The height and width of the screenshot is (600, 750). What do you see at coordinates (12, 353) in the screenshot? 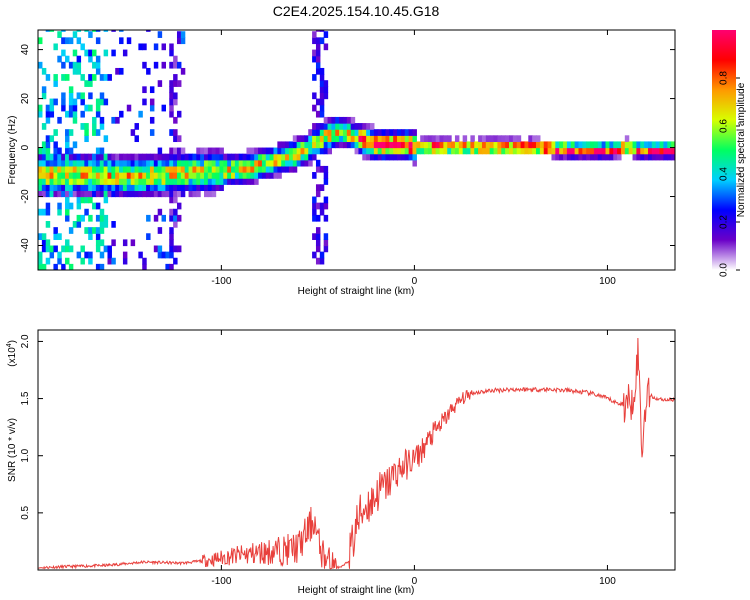
I see `snr-scale-label-text: (x104)` at bounding box center [12, 353].